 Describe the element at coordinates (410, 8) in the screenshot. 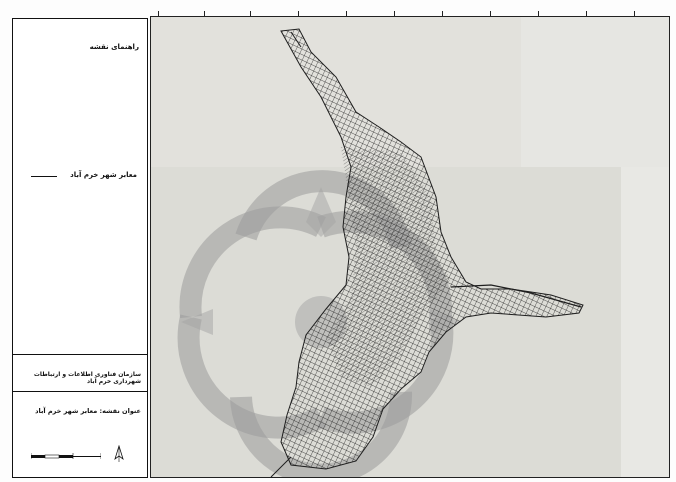

I see `coordinate-ticks` at that location.